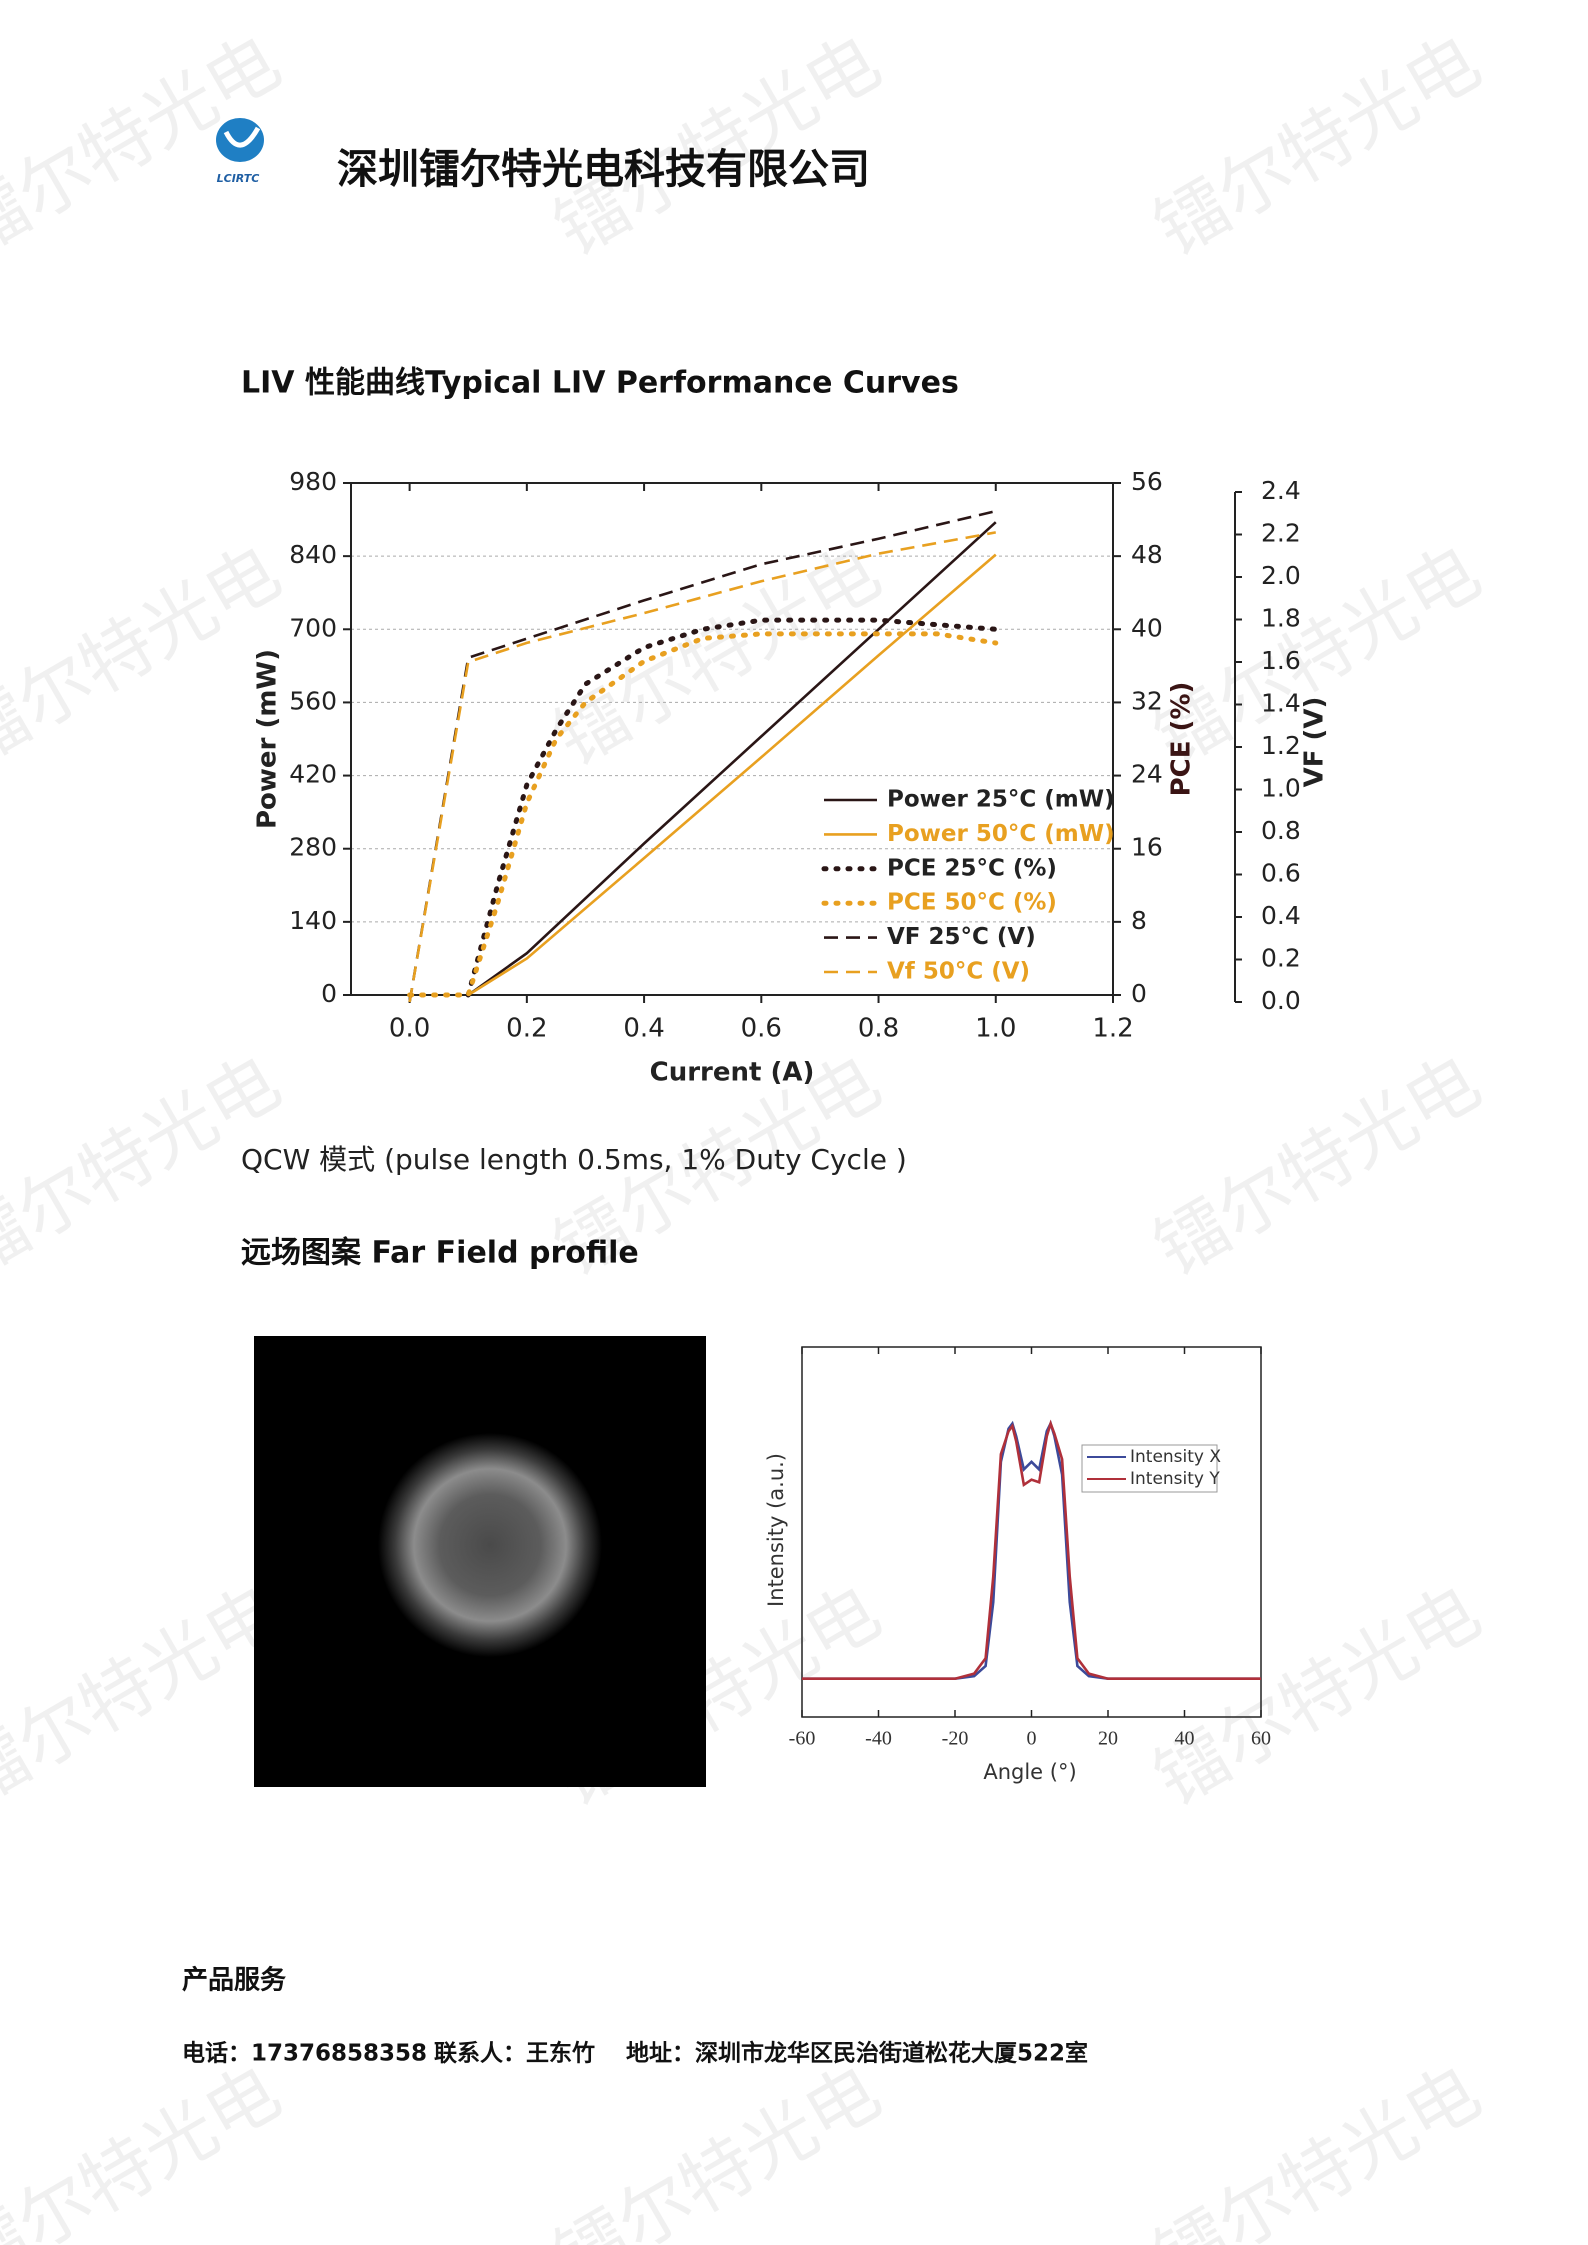 The height and width of the screenshot is (2245, 1588). What do you see at coordinates (1147, 481) in the screenshot?
I see `y2-tick-label: 56` at bounding box center [1147, 481].